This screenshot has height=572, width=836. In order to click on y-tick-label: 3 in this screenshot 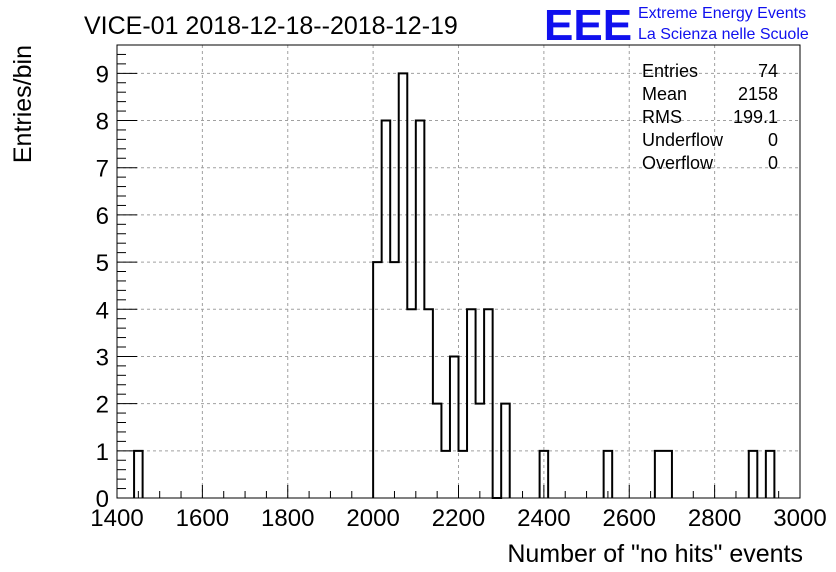, I will do `click(102, 357)`.